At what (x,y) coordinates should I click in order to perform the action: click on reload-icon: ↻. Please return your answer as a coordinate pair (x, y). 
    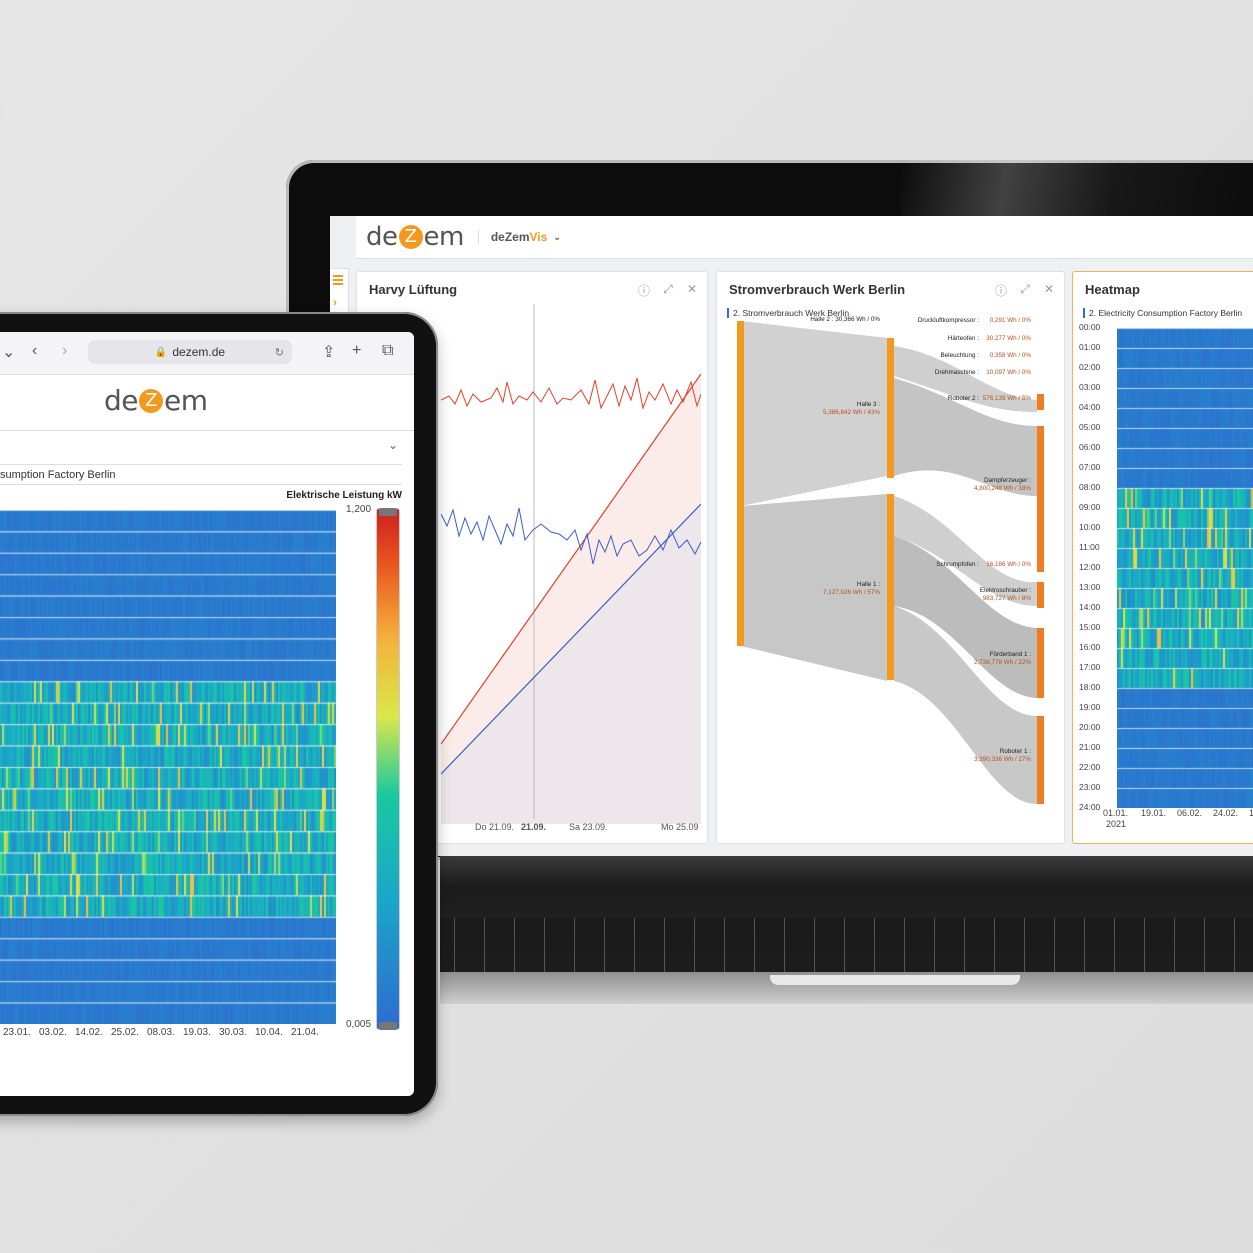
    Looking at the image, I should click on (279, 352).